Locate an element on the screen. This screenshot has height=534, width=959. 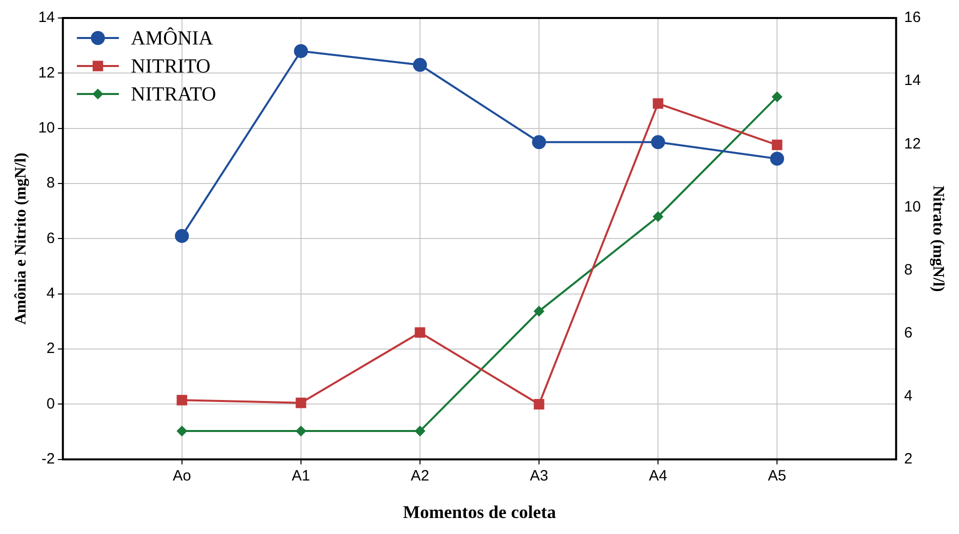
x-tick-label: A4 is located at coordinates (658, 476).